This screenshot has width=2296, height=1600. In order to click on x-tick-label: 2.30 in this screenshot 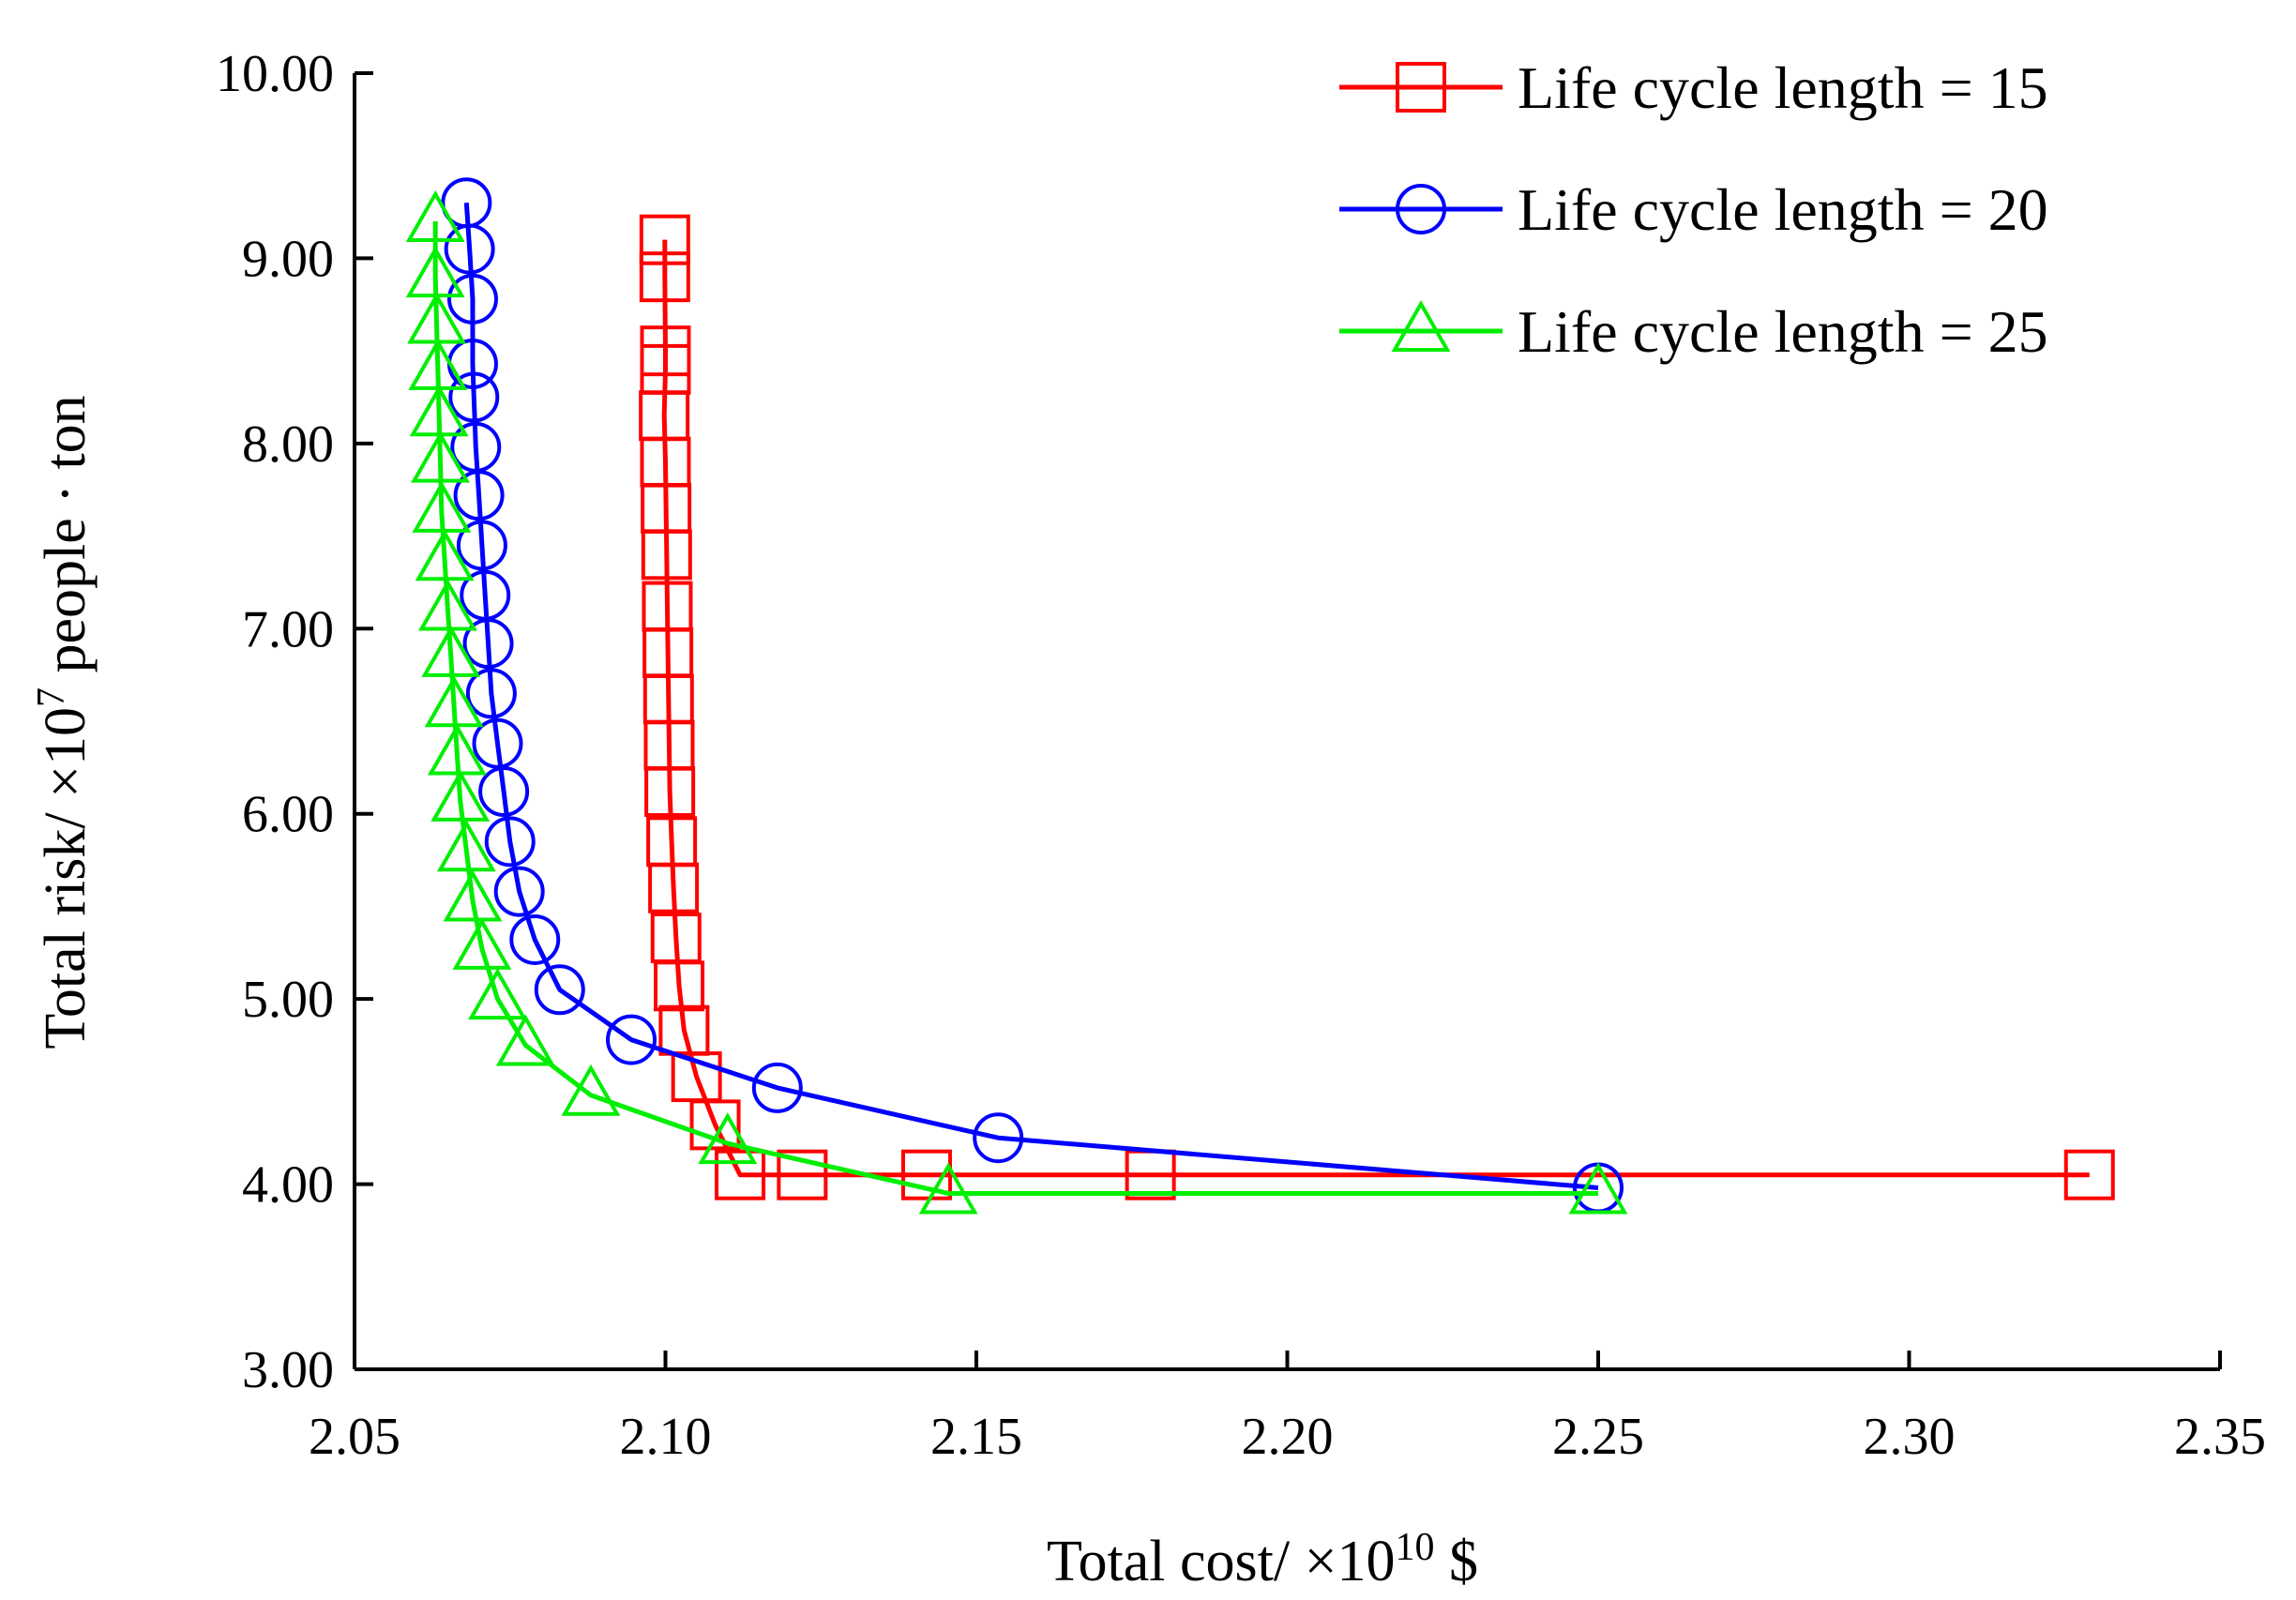, I will do `click(1910, 1437)`.